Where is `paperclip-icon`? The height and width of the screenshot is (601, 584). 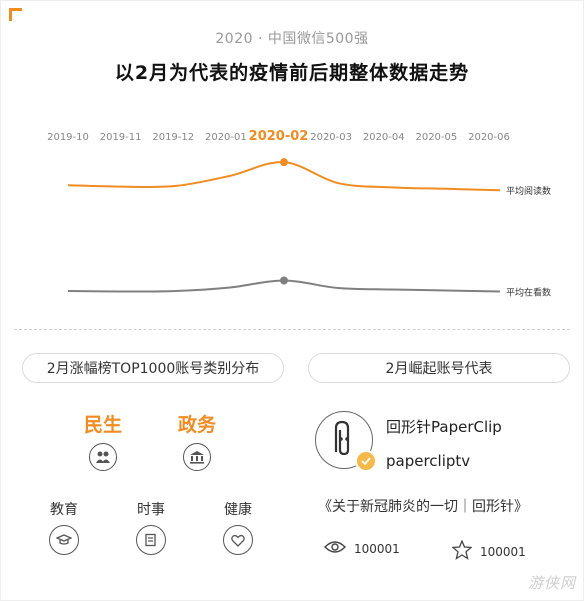 paperclip-icon is located at coordinates (342, 438).